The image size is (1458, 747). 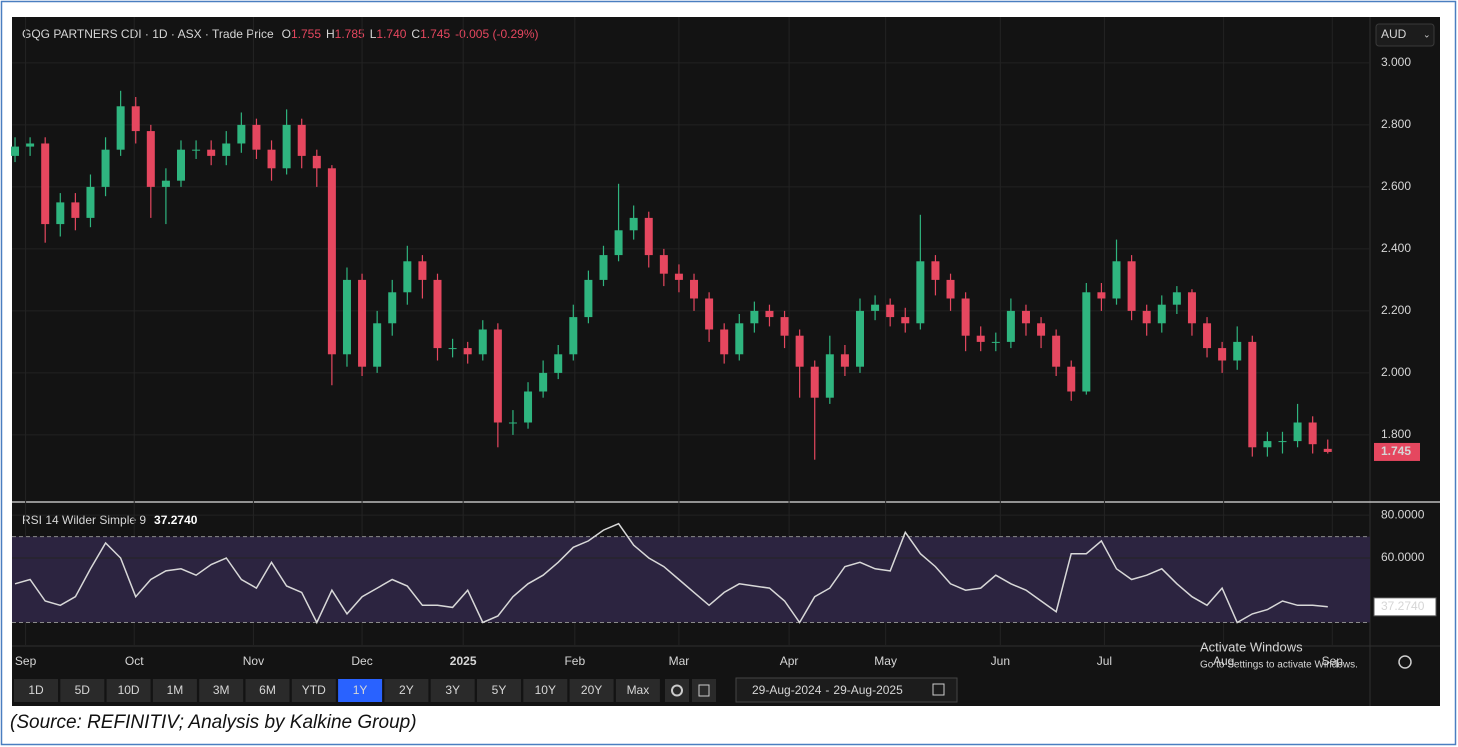 What do you see at coordinates (350, 34) in the screenshot?
I see `ohlc-value: 1.785` at bounding box center [350, 34].